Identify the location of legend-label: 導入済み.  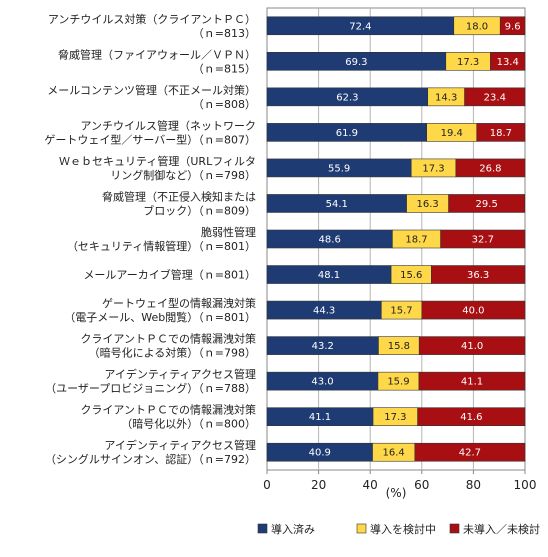
(293, 529).